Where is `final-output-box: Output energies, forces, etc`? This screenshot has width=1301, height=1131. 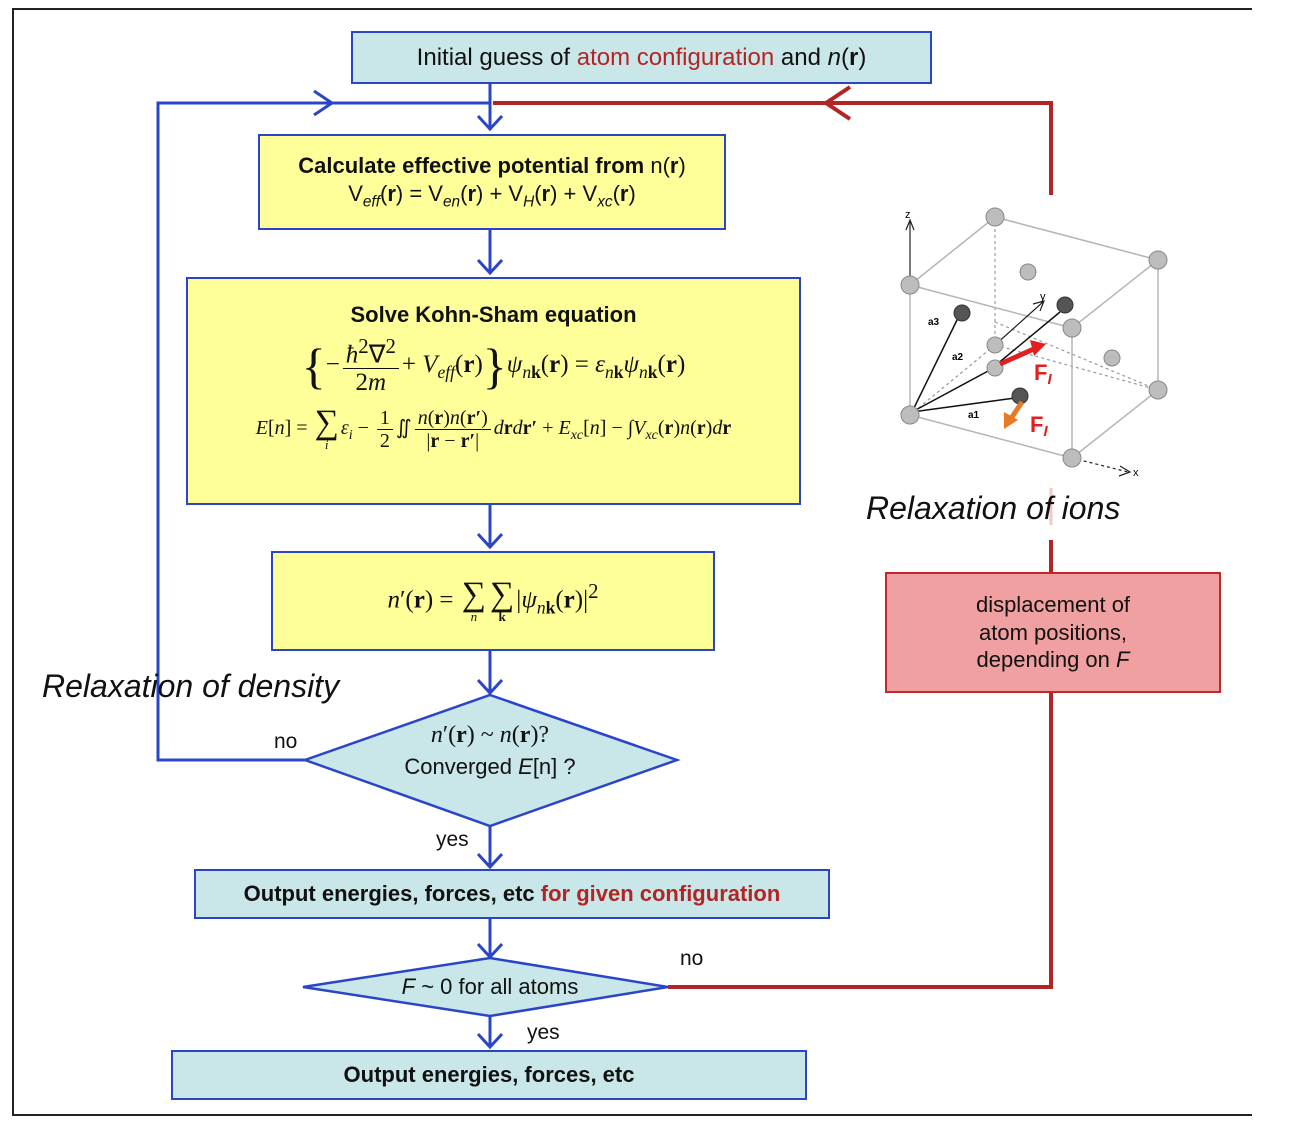 final-output-box: Output energies, forces, etc is located at coordinates (489, 1075).